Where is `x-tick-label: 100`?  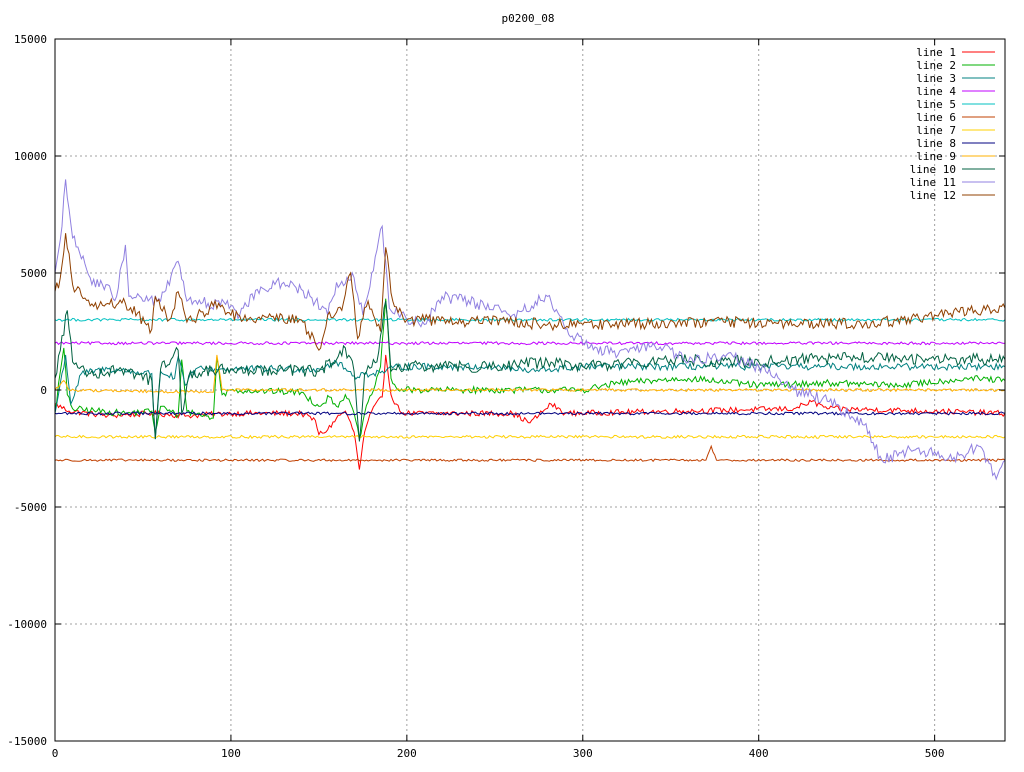 x-tick-label: 100 is located at coordinates (231, 753).